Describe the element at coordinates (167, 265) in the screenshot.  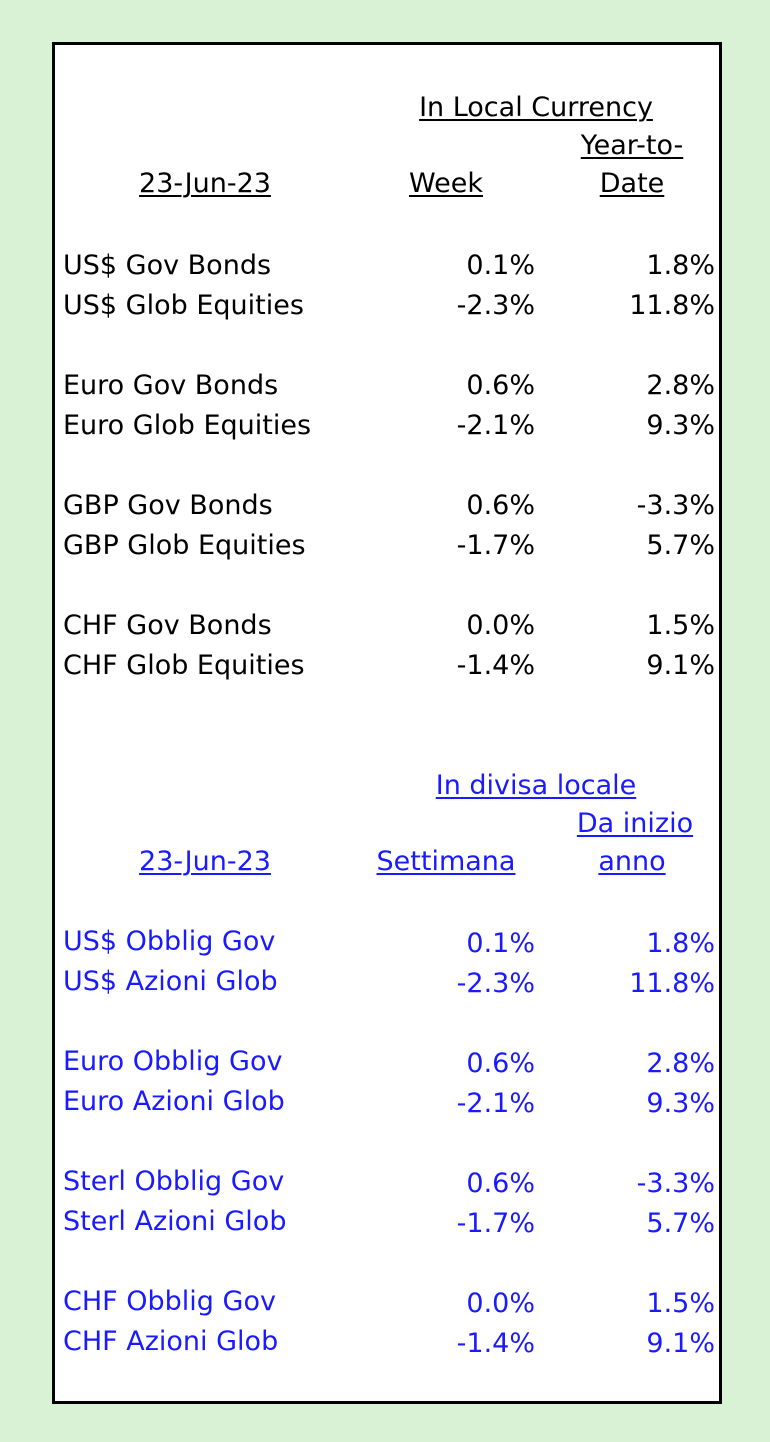
I see `english-row-label: US$ Gov Bonds` at that location.